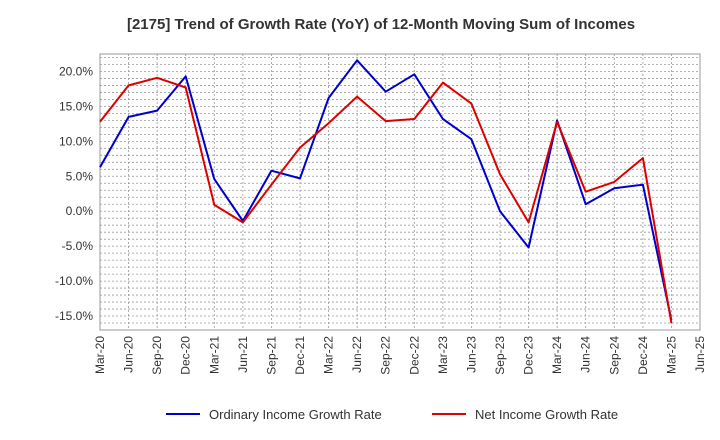 The height and width of the screenshot is (440, 720). What do you see at coordinates (186, 355) in the screenshot?
I see `x-tick-label: Dec-20` at bounding box center [186, 355].